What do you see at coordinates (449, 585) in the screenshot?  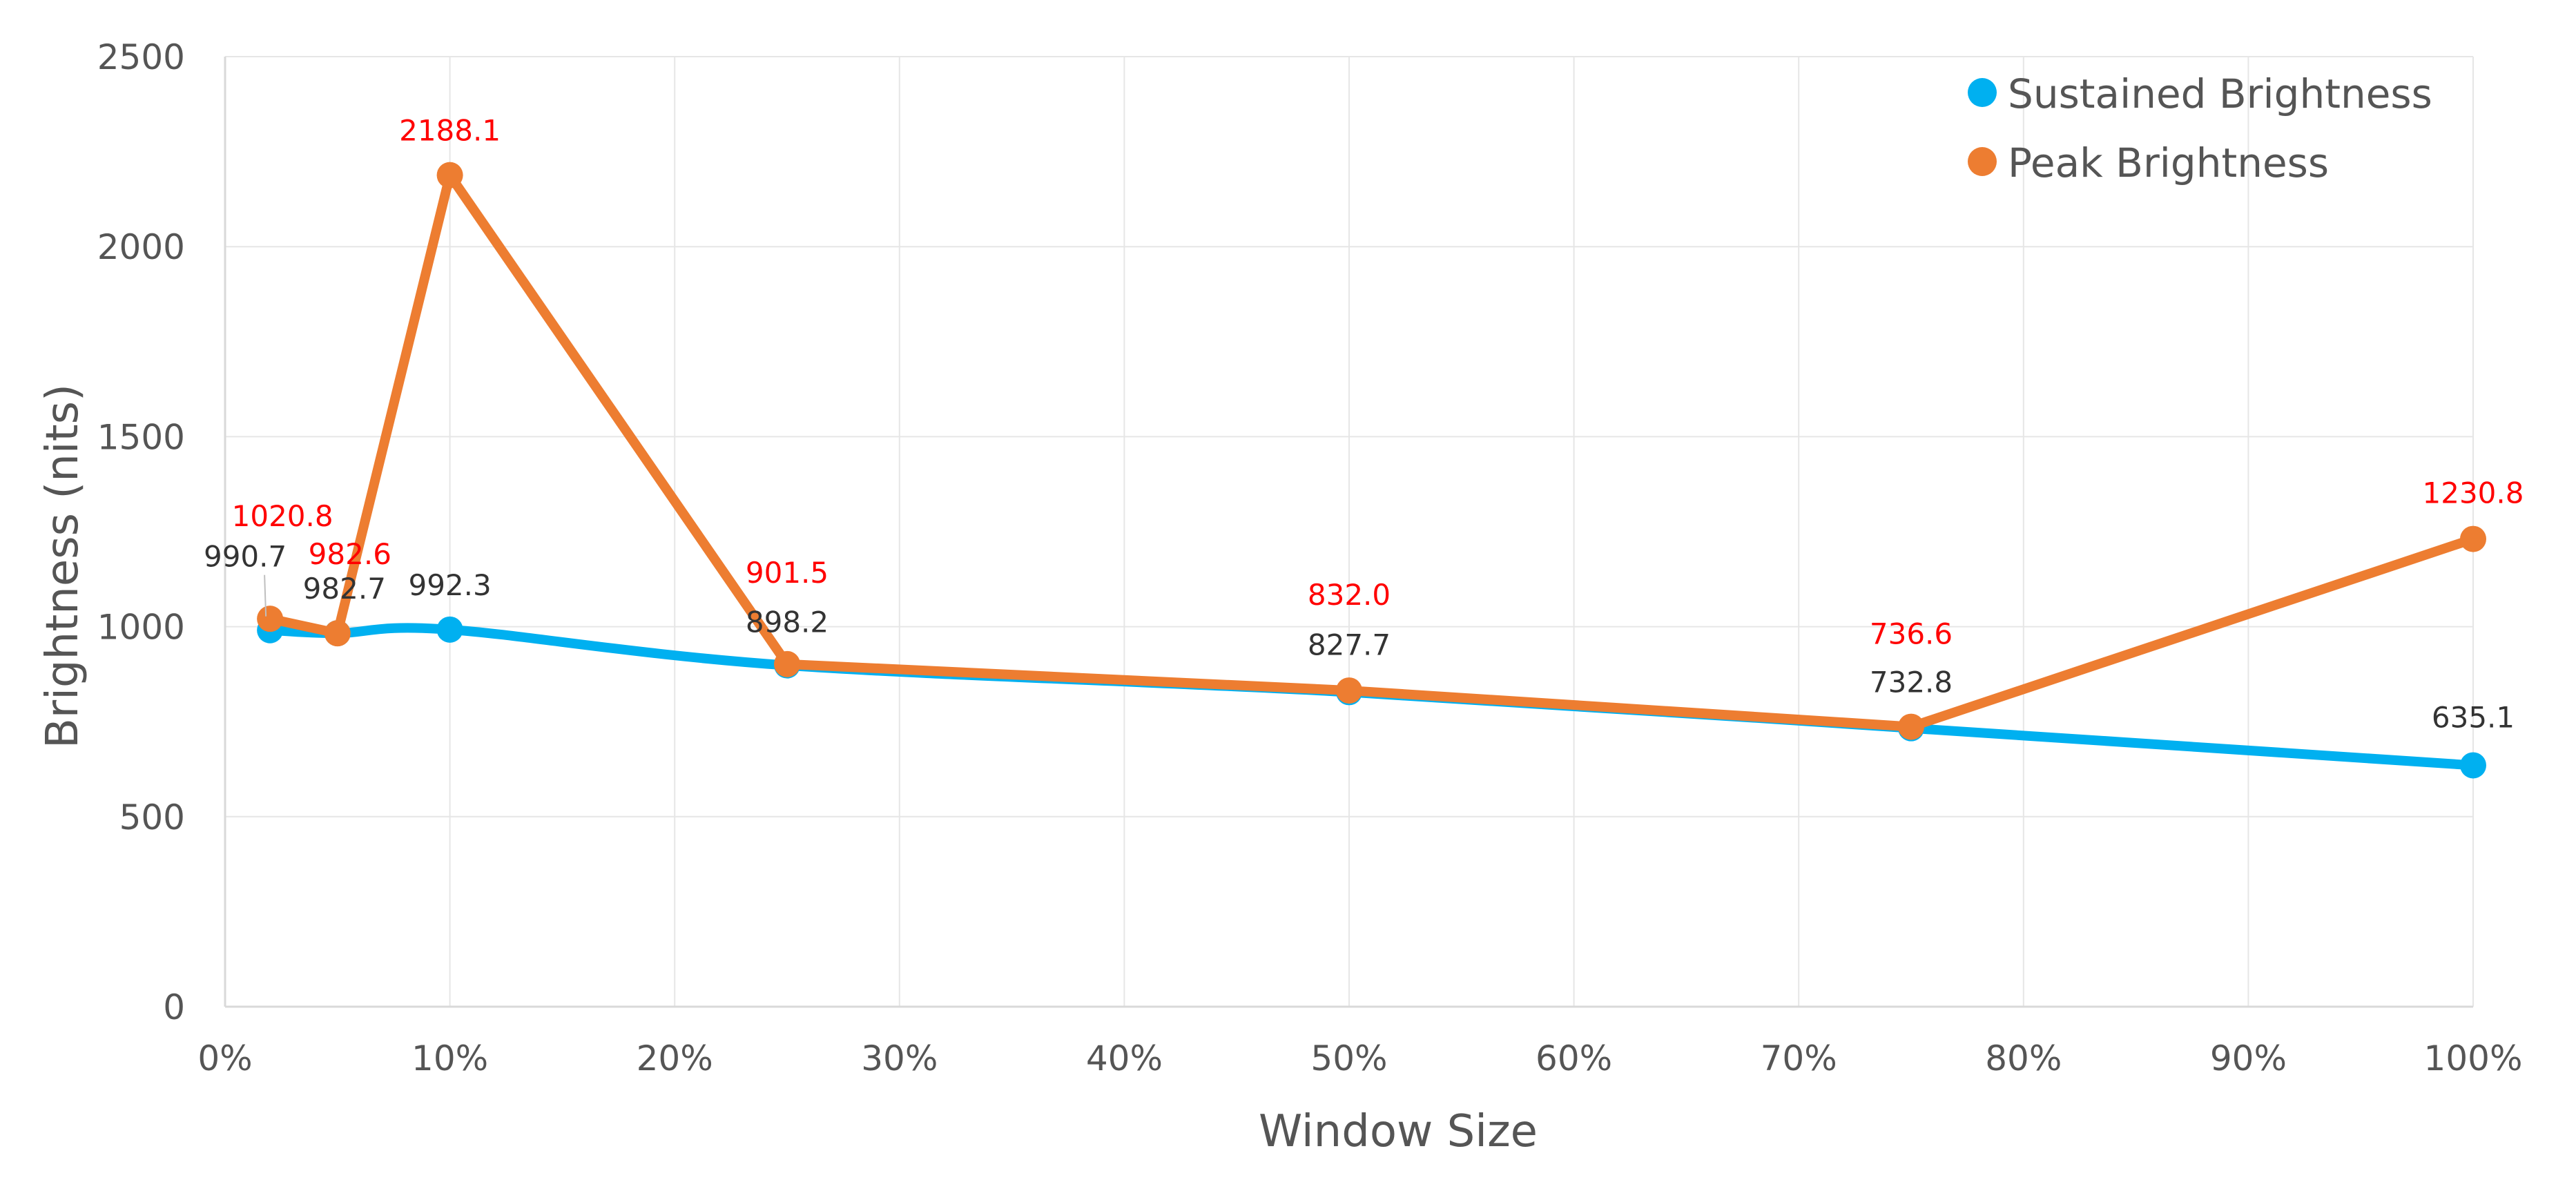 I see `series-0-data-label: 992.3` at bounding box center [449, 585].